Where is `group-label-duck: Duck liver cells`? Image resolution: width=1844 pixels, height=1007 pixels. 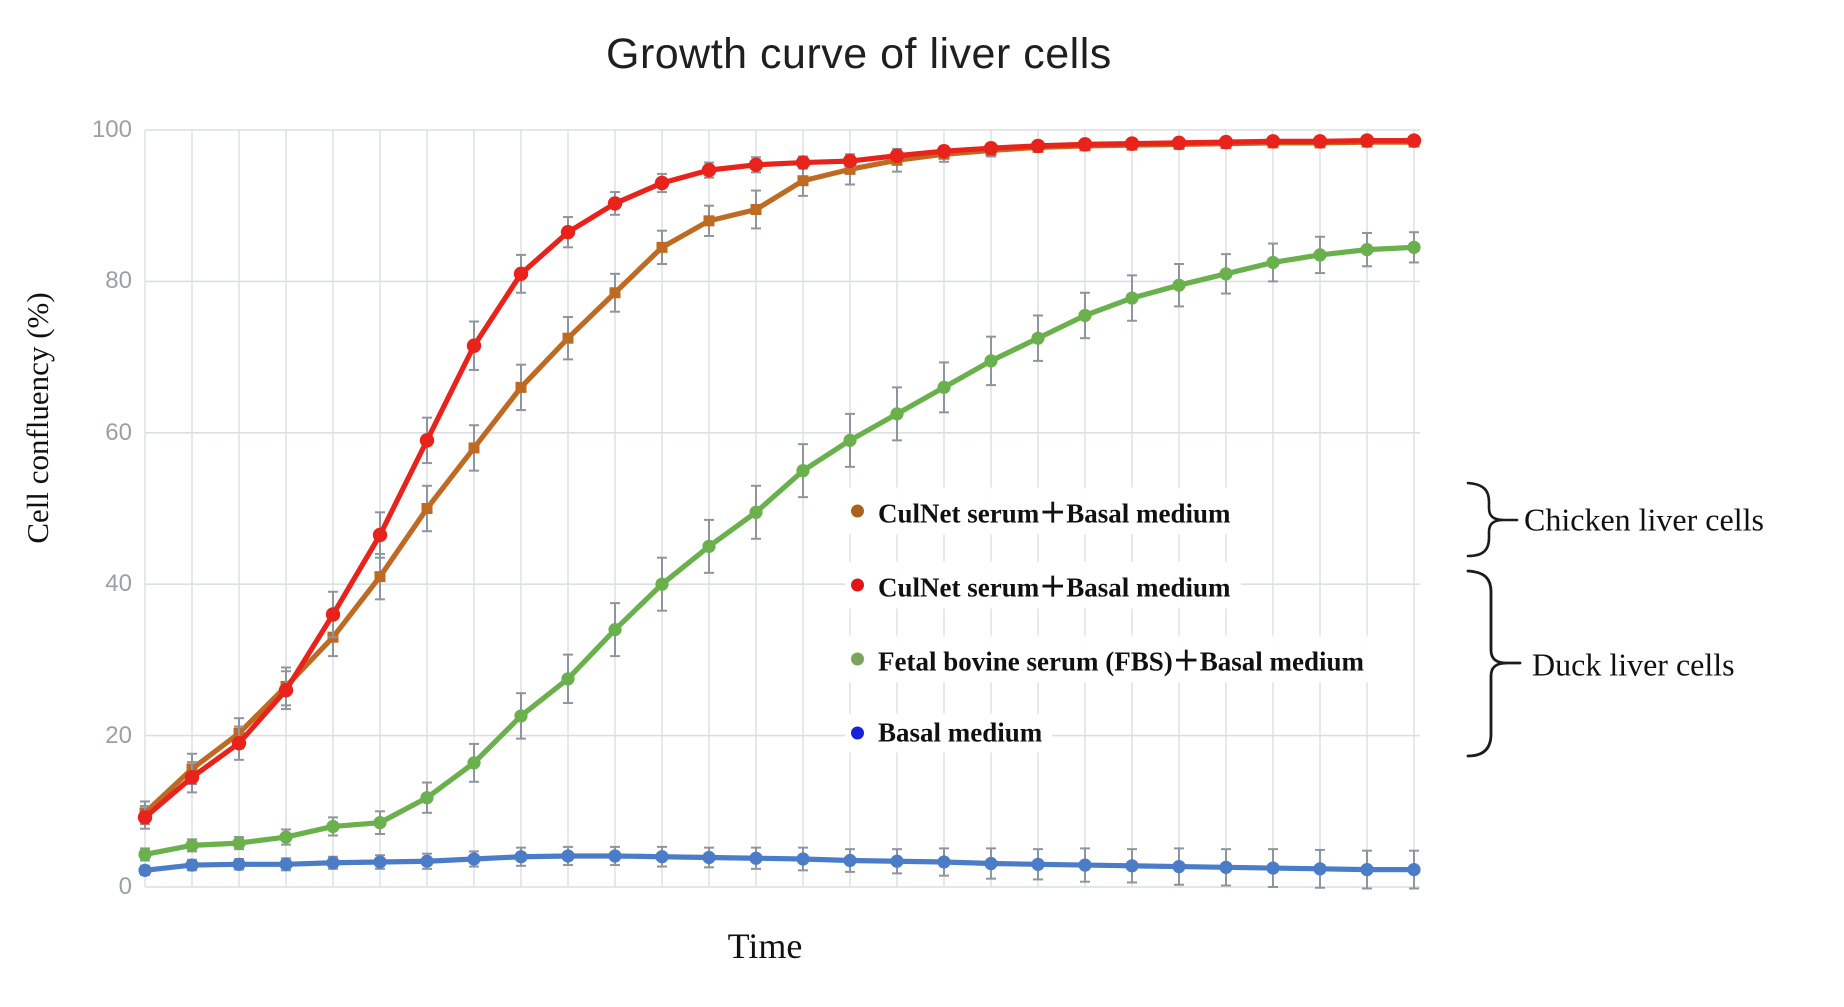 group-label-duck: Duck liver cells is located at coordinates (1633, 664).